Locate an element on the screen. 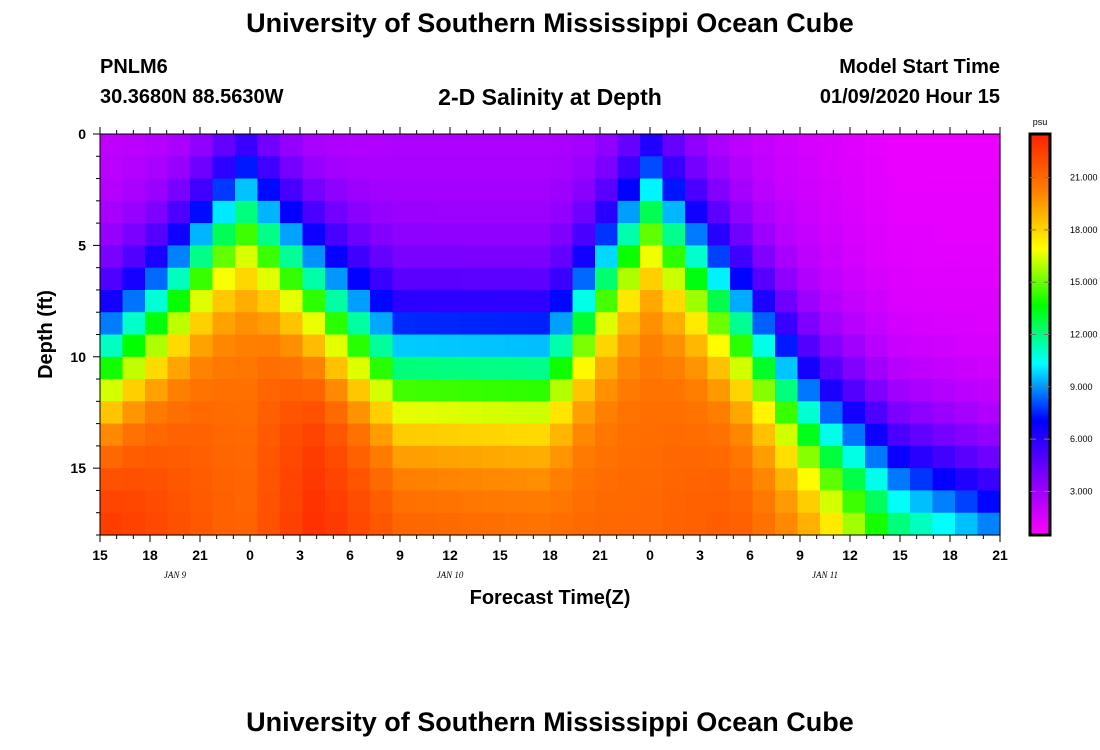 Image resolution: width=1100 pixels, height=750 pixels. date-labels: JAN 9 JAN 10 JAN 11 is located at coordinates (501, 575).